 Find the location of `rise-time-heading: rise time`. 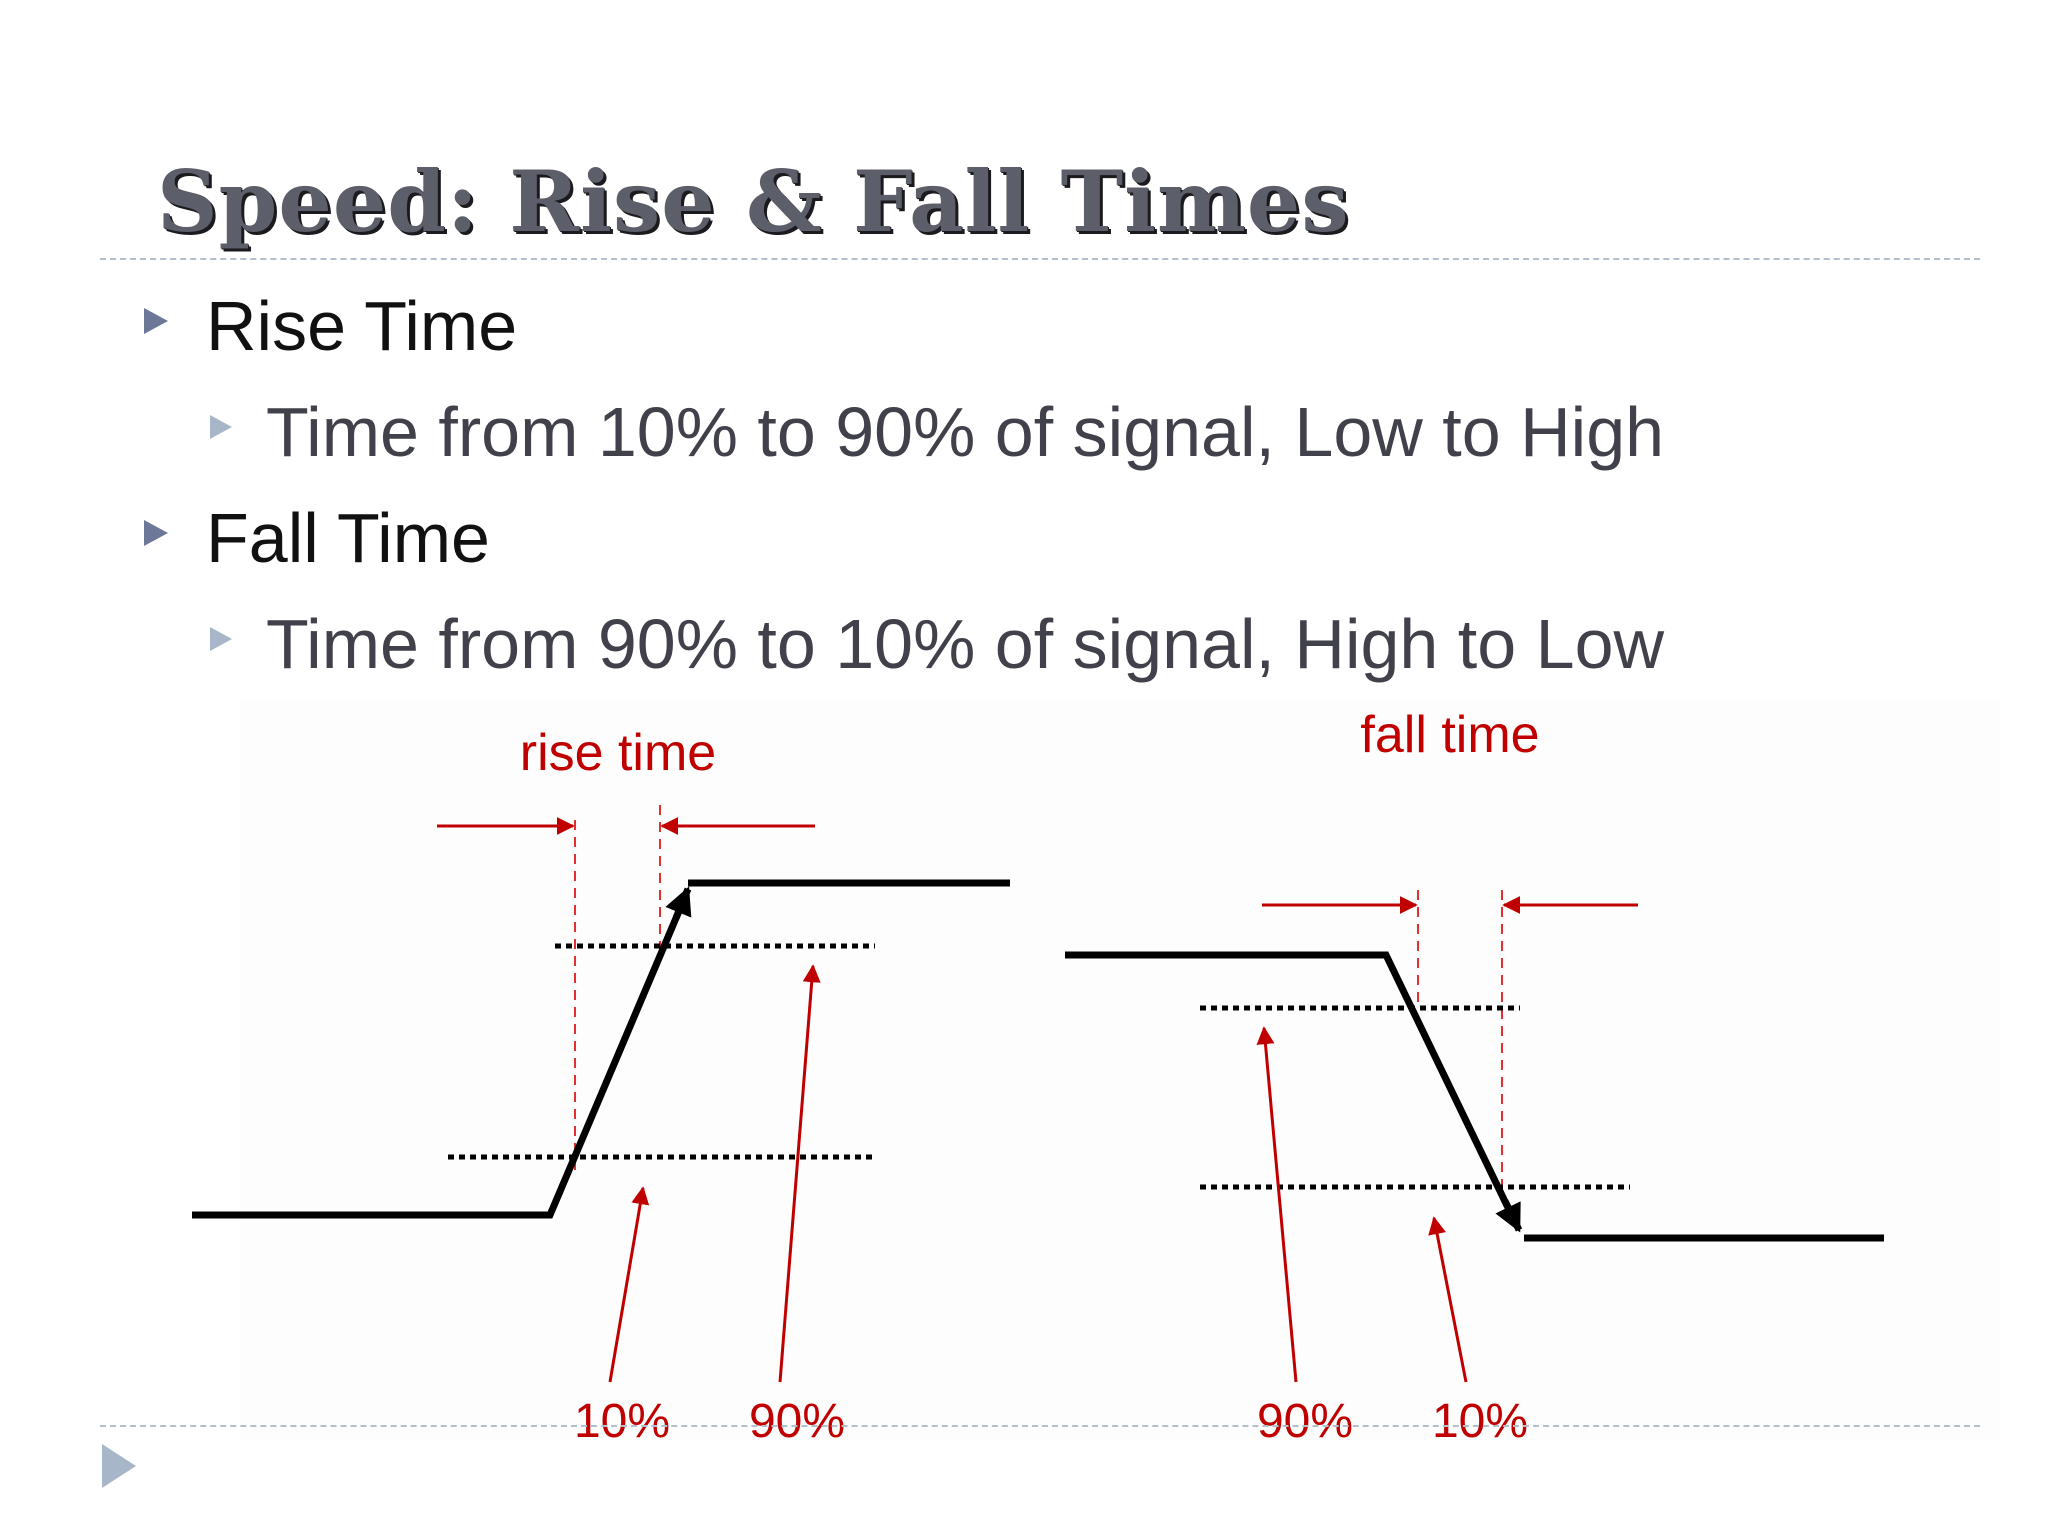

rise-time-heading: rise time is located at coordinates (618, 753).